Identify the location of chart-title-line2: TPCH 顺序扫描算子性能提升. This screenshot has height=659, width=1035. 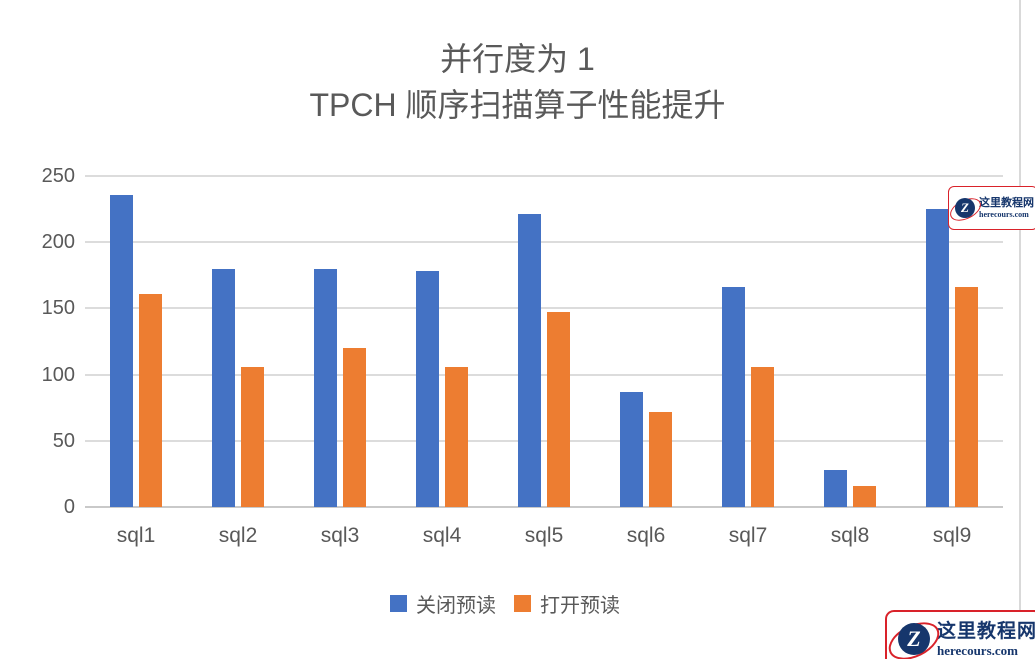
(517, 105).